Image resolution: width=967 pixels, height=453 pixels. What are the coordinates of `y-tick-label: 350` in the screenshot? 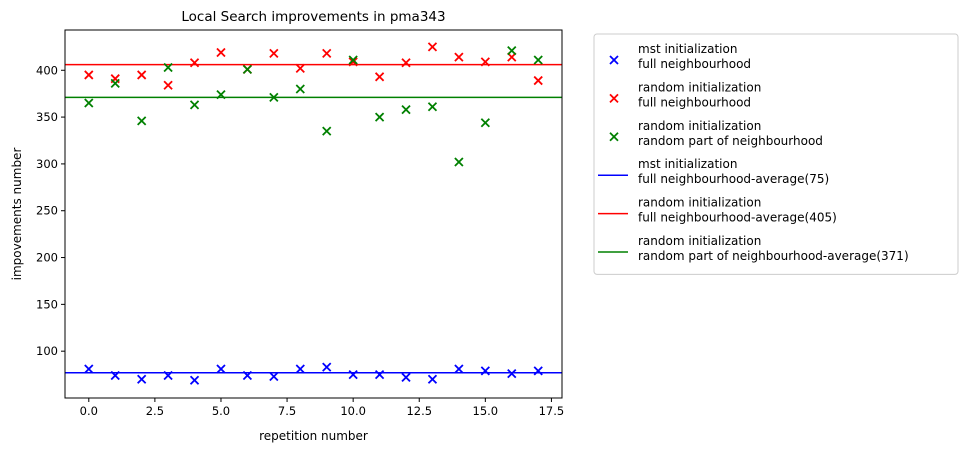 It's located at (47, 117).